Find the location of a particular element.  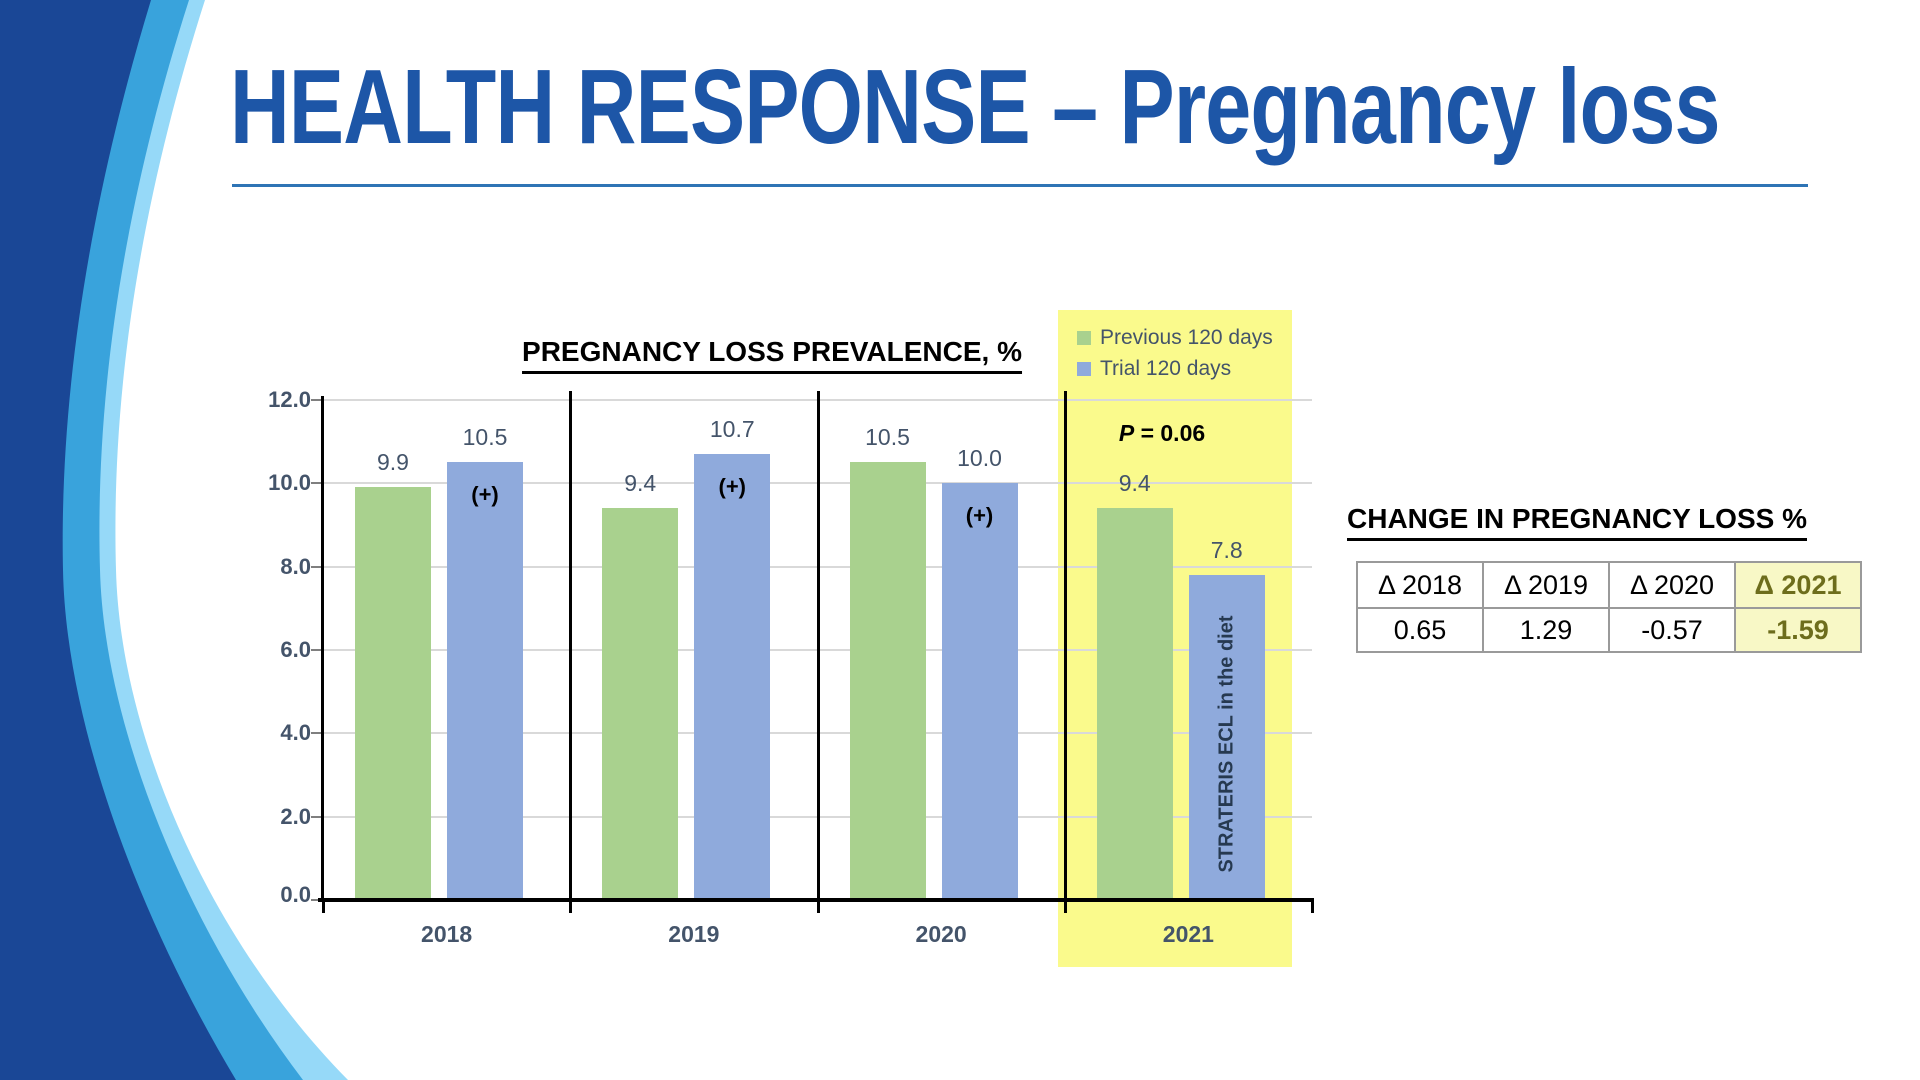

bar-trial-2021 is located at coordinates (1226, 736).